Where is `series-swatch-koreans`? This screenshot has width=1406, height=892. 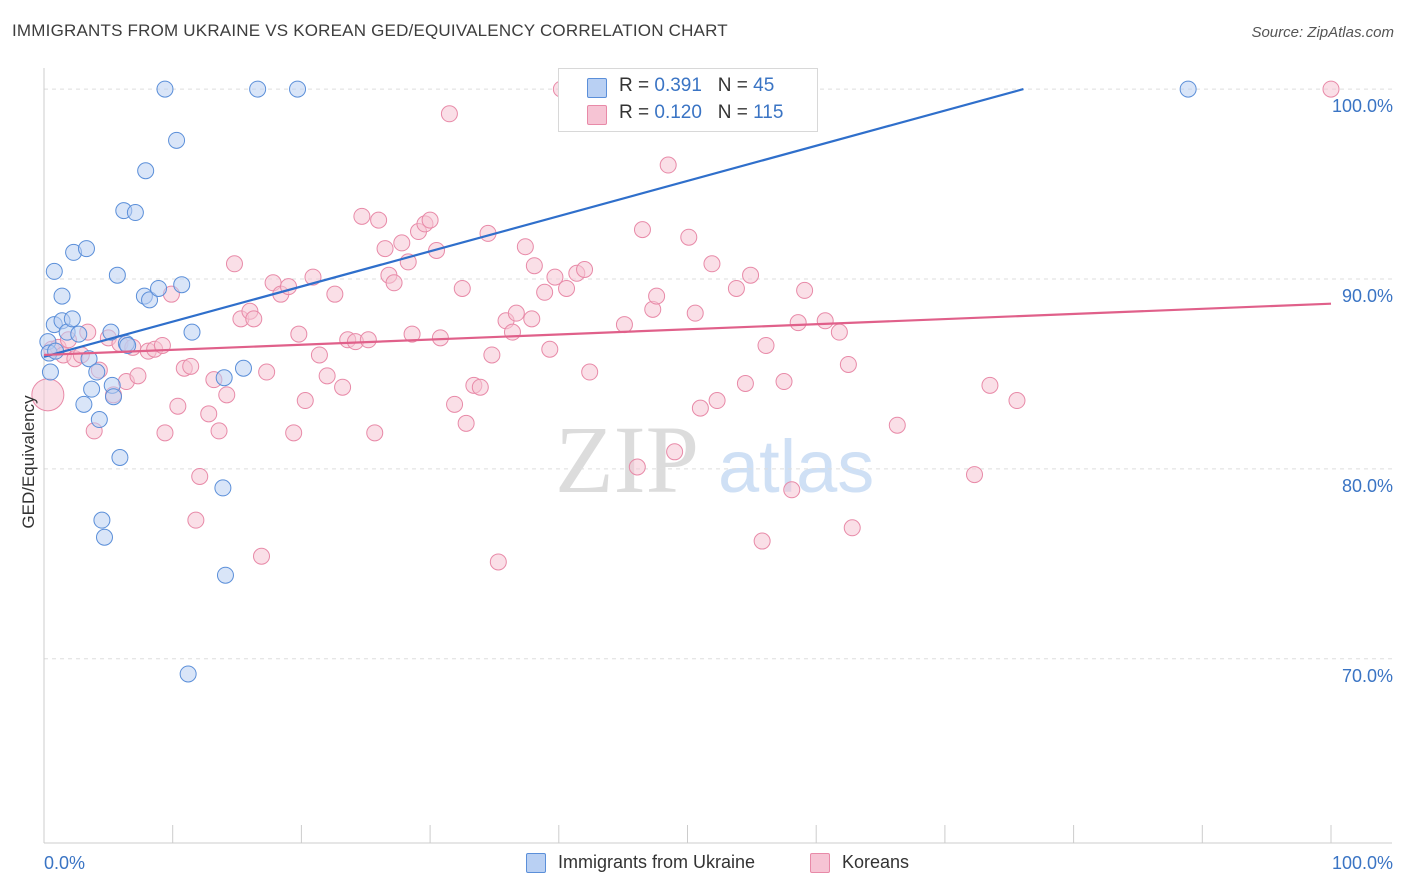
series-swatch-koreans is located at coordinates (820, 863).